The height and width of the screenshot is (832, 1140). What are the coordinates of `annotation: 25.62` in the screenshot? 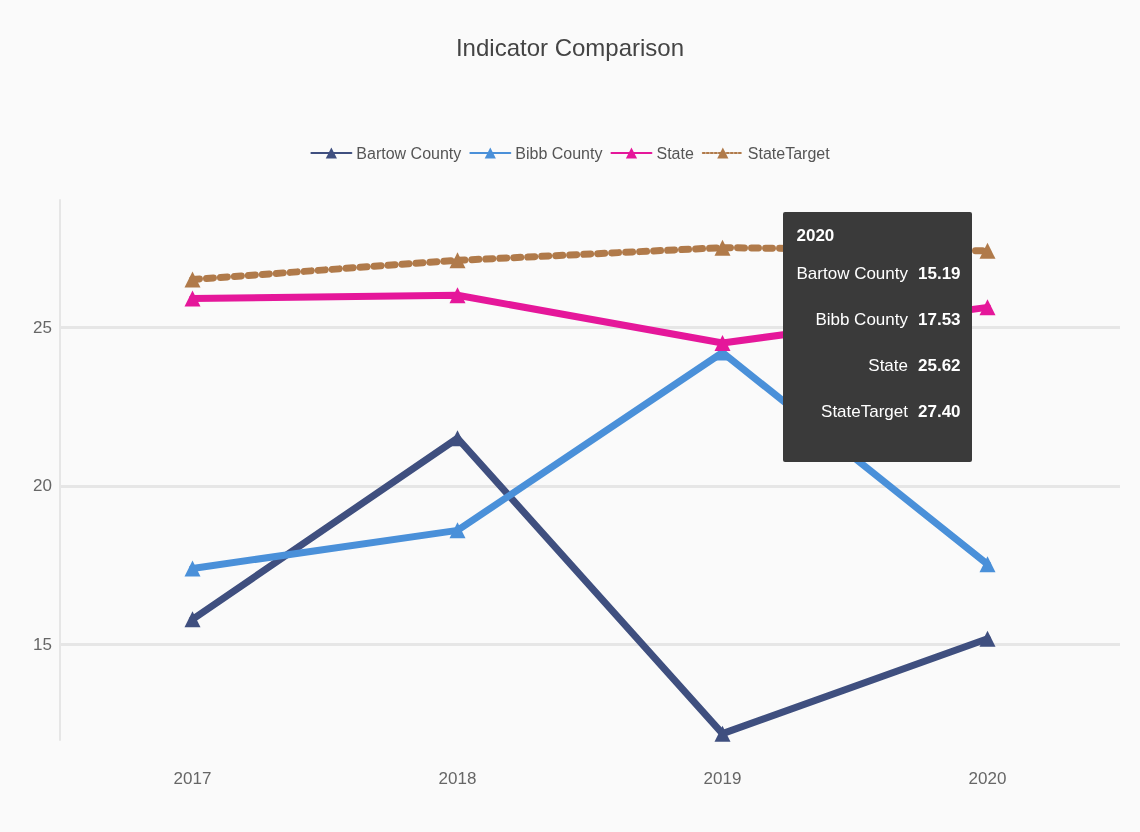 It's located at (939, 366).